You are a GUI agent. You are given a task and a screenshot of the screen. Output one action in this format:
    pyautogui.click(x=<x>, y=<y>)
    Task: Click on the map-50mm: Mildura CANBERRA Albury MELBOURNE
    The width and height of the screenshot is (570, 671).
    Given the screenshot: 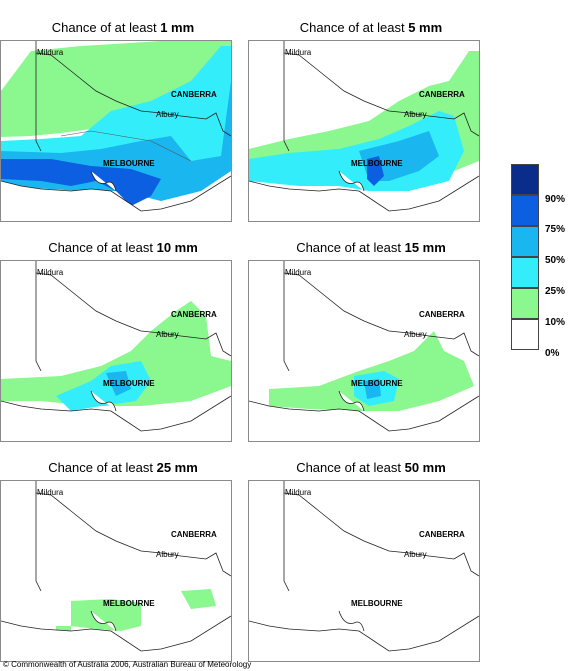 What is the action you would take?
    pyautogui.click(x=364, y=571)
    